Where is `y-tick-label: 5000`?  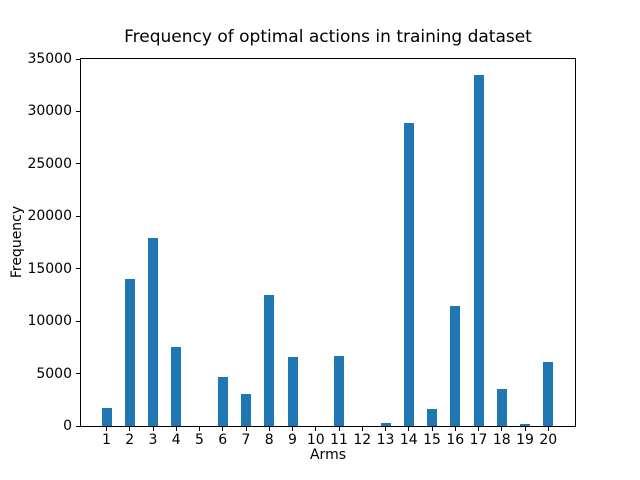 y-tick-label: 5000 is located at coordinates (54, 373).